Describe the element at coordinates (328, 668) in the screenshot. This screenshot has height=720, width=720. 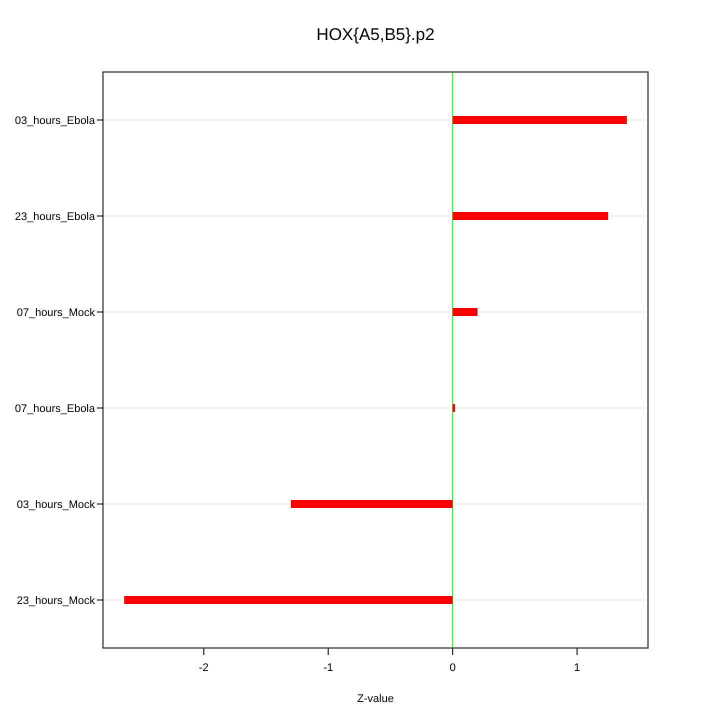
I see `x-tick-label: -1` at that location.